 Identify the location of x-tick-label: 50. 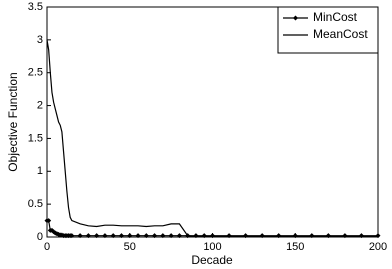
(130, 247).